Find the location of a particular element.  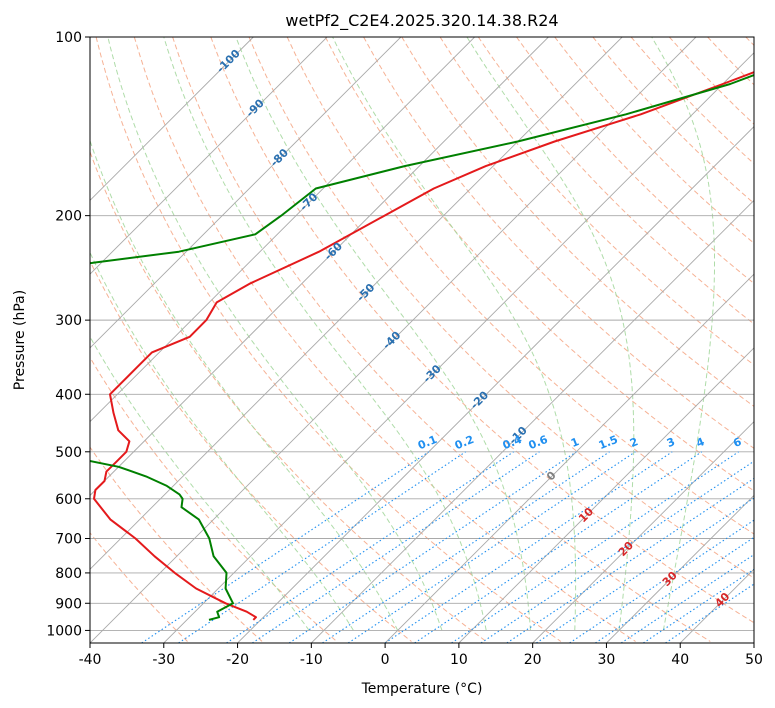

x-tick-label: 50 is located at coordinates (754, 660).